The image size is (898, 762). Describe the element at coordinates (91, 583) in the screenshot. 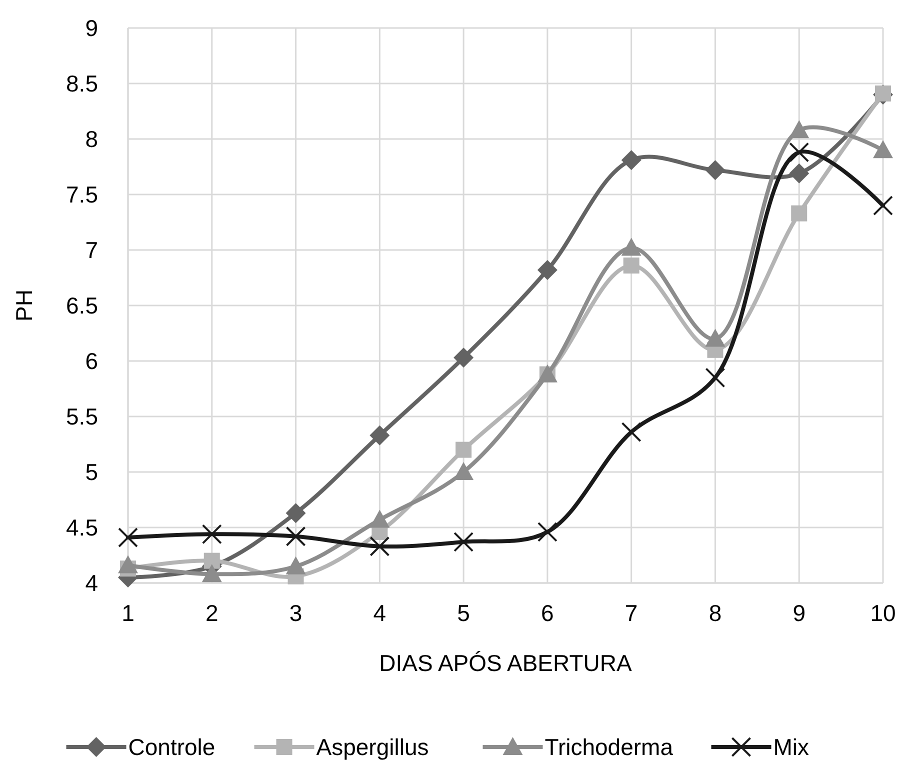

I see `y-tick-label: 4` at that location.